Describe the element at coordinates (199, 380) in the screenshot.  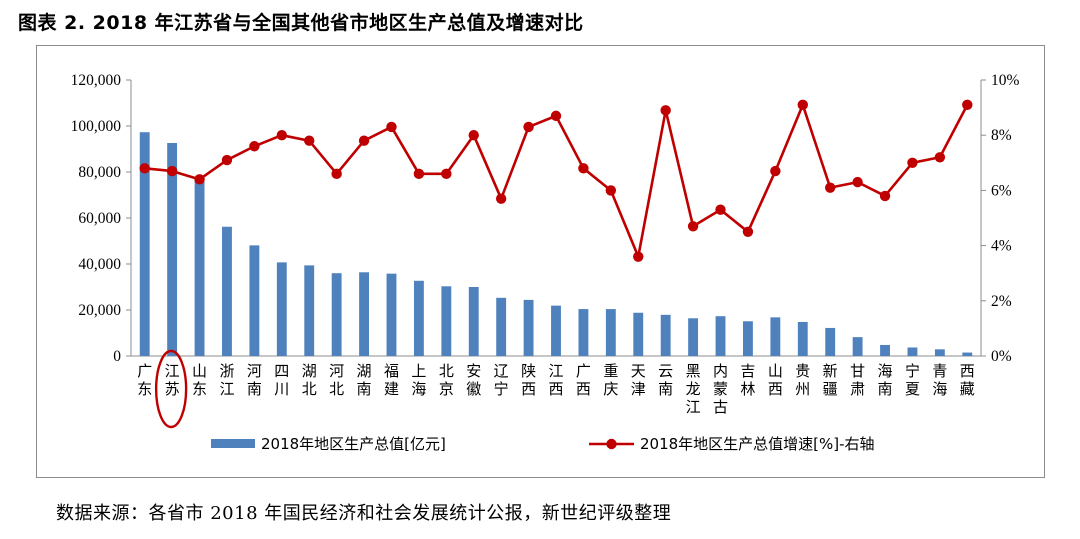
I see `x-tick-label: 山东` at that location.